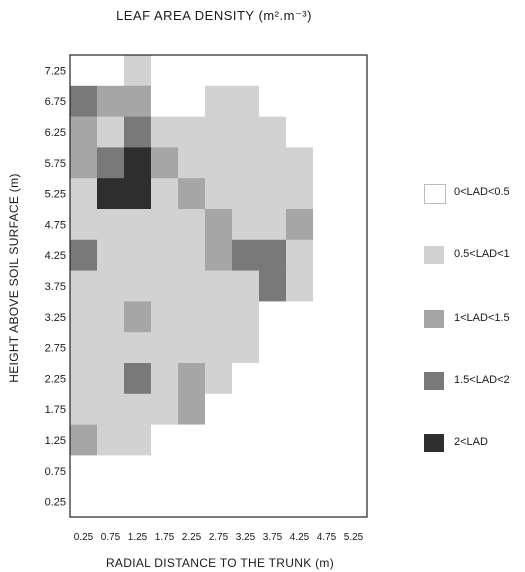  Describe the element at coordinates (138, 537) in the screenshot. I see `x-tick-label: 1.25` at that location.